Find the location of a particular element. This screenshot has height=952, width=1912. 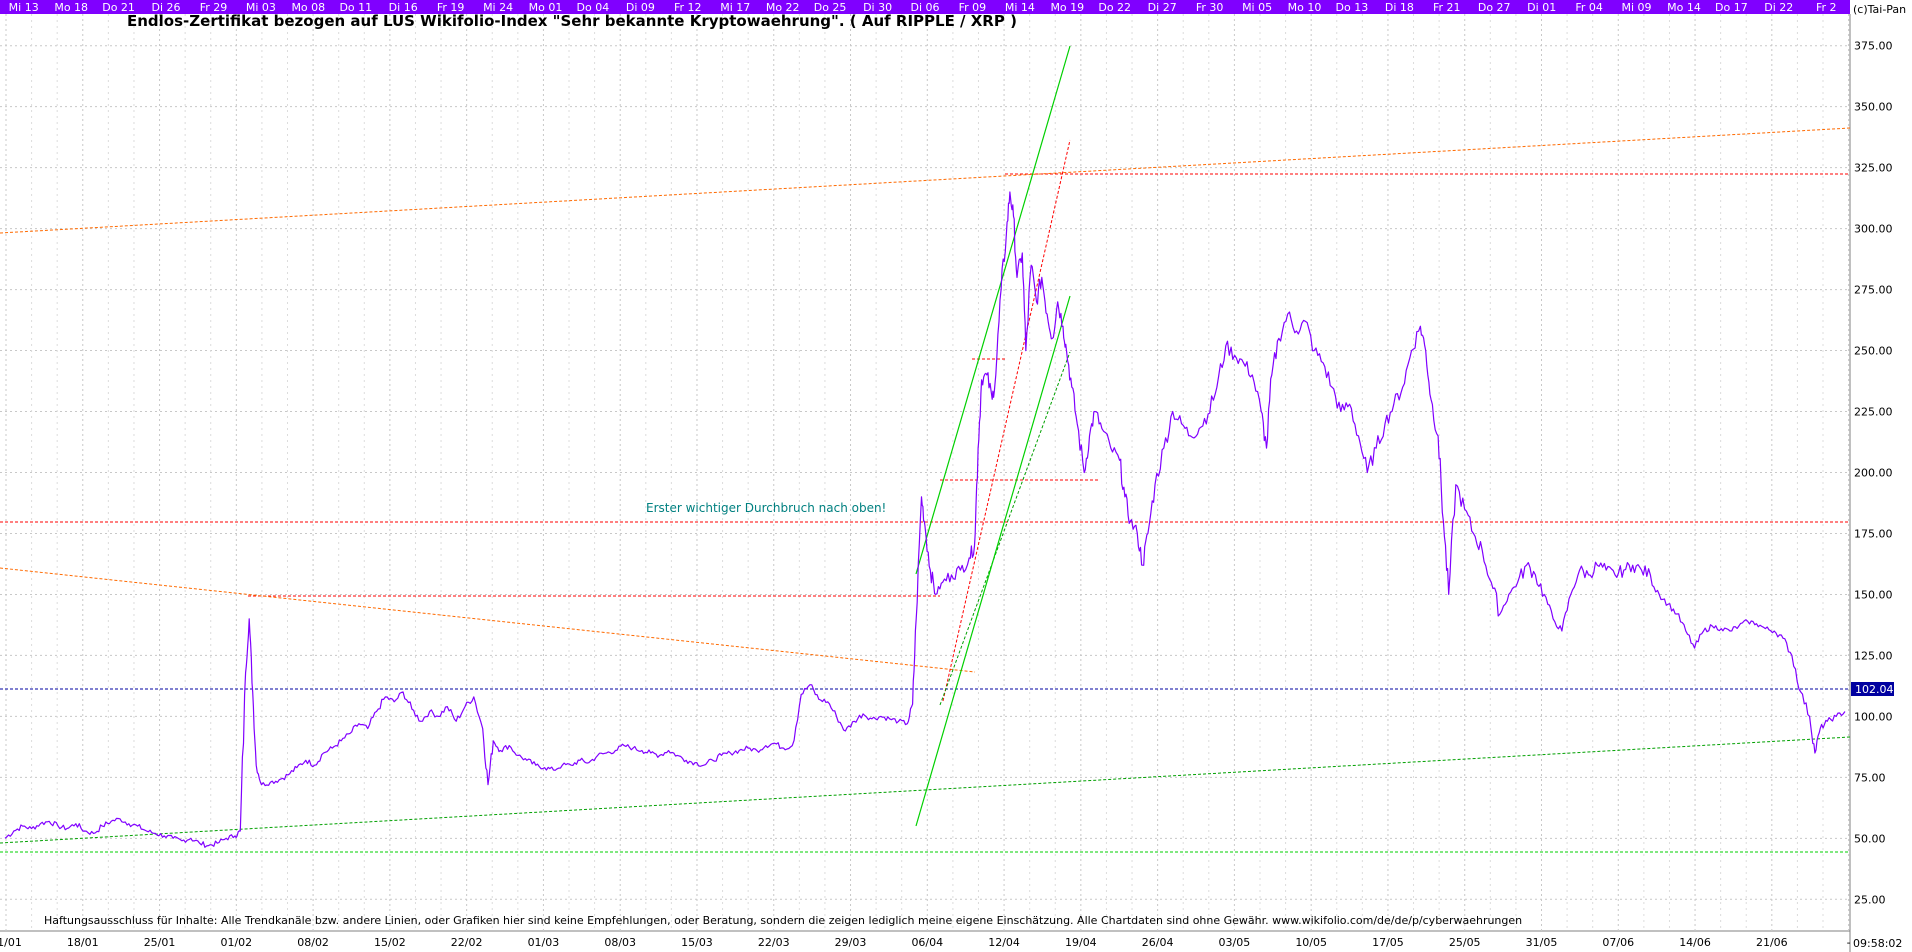

y-tick-label: 50.00 is located at coordinates (1870, 838).